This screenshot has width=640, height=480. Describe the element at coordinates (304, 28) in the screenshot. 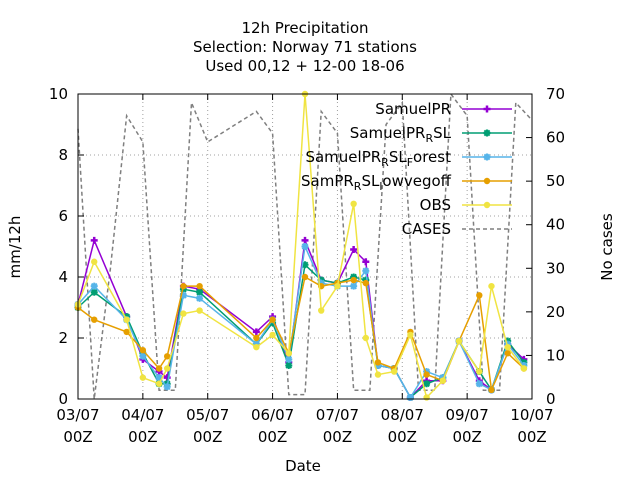

I see `chart-title: 12h Precipitation` at that location.